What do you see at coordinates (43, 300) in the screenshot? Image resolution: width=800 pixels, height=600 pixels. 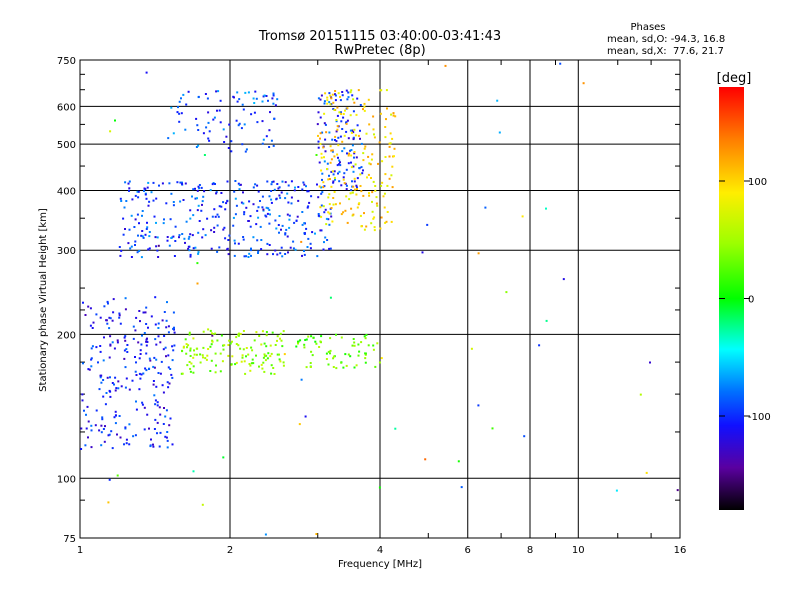 I see `y-axis-label: Stationary phase Virtual Height [km]` at bounding box center [43, 300].